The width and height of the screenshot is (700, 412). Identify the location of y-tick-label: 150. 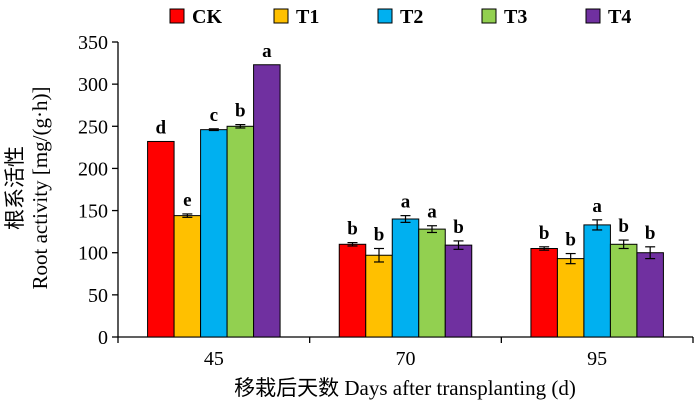
(93, 212).